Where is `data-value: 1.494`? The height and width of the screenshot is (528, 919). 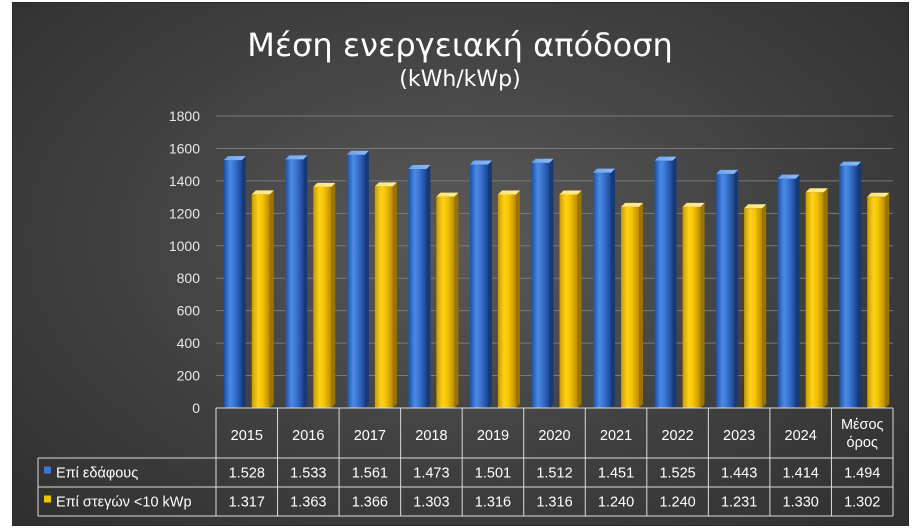 data-value: 1.494 is located at coordinates (862, 474).